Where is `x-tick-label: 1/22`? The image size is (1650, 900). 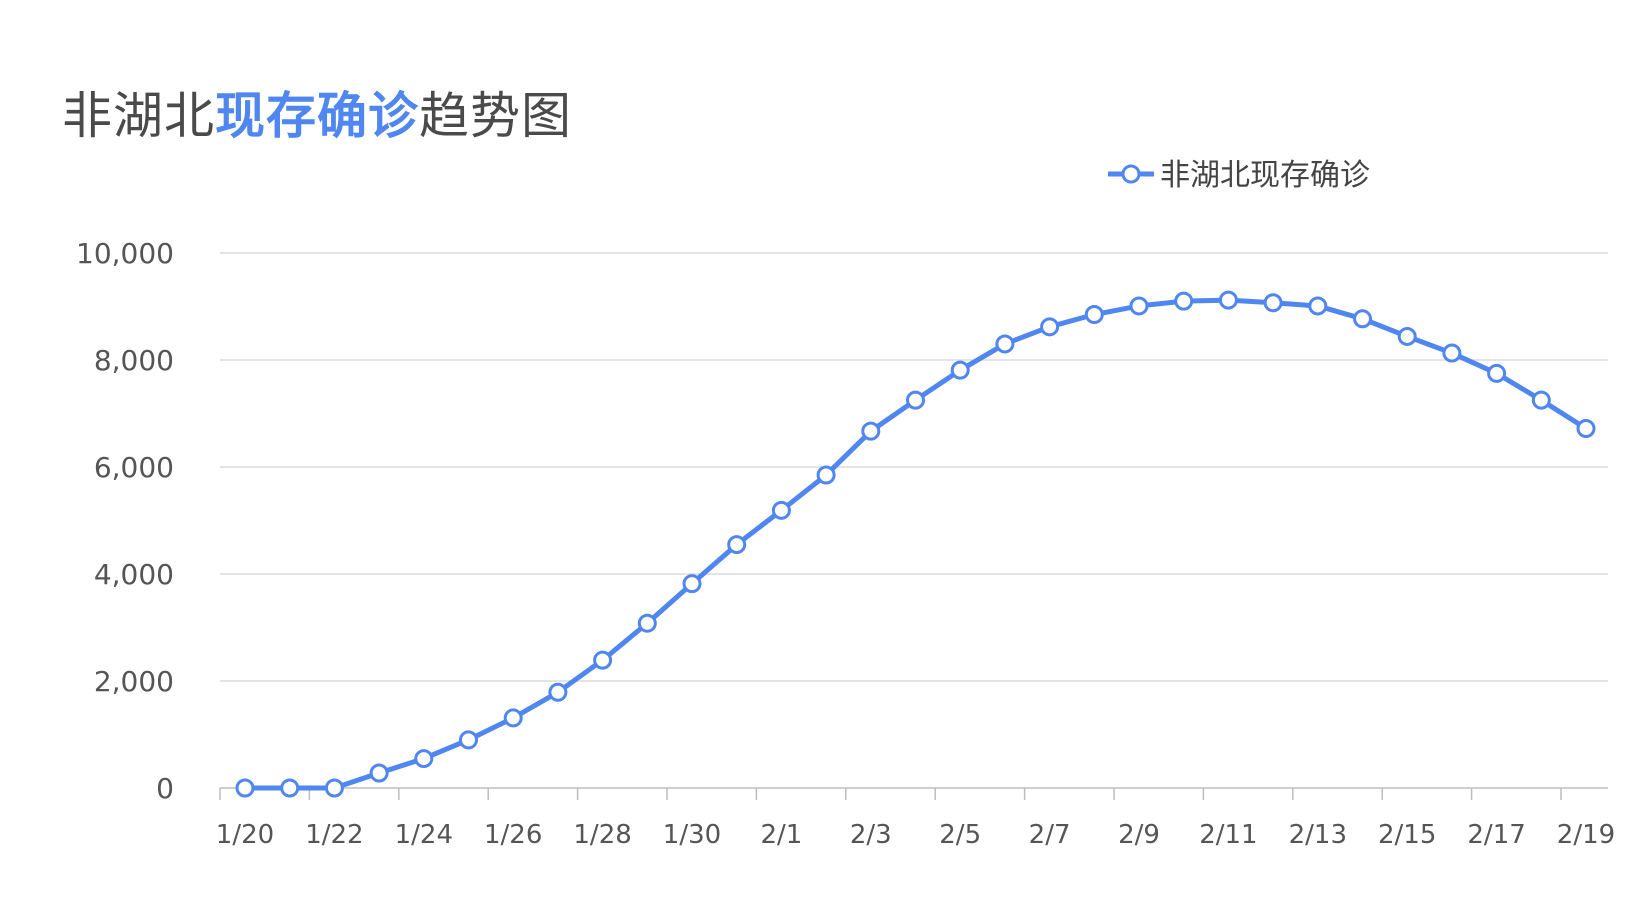 x-tick-label: 1/22 is located at coordinates (334, 835).